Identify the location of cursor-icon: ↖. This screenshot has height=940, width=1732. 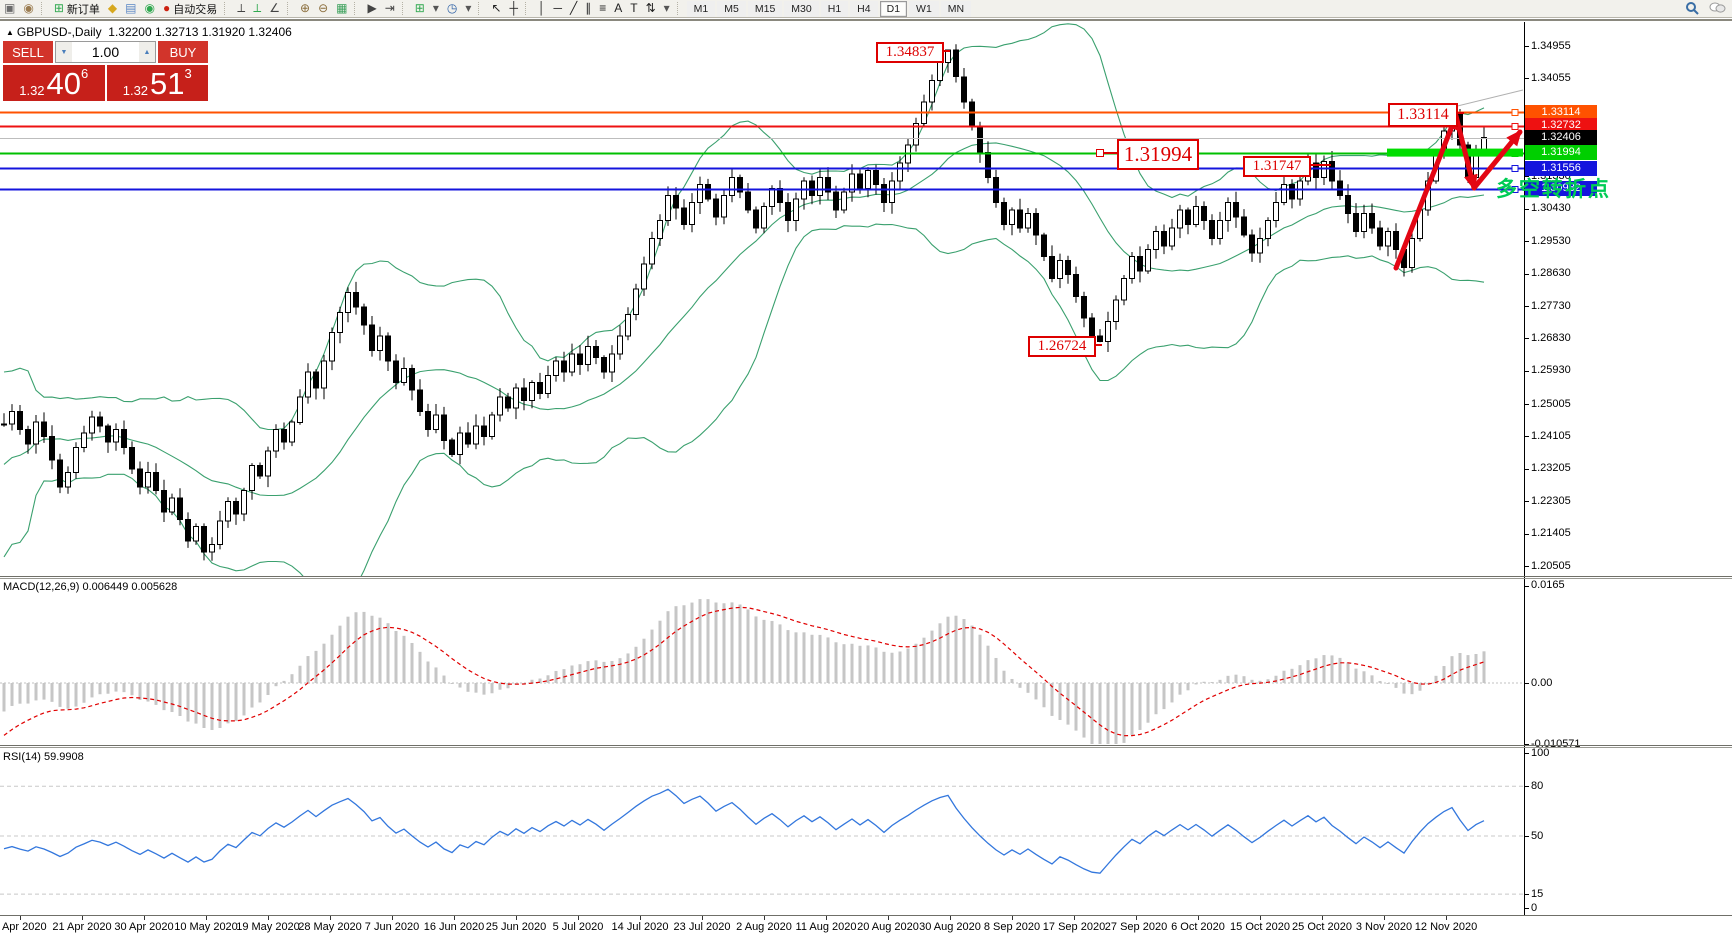
(496, 8).